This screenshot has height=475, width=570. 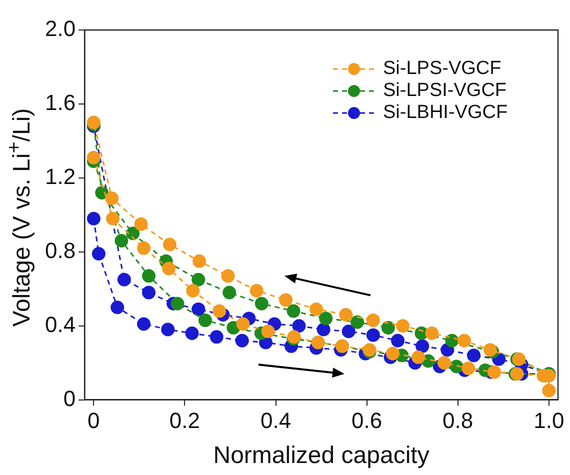 I want to click on y-tick-label: 1.2, so click(x=60, y=176).